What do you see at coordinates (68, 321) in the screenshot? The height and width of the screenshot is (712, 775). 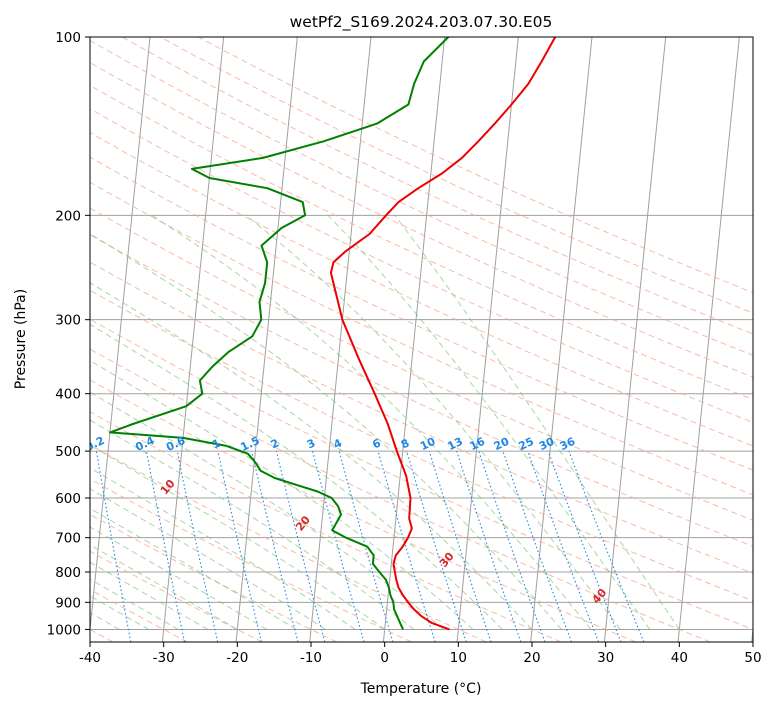 I see `y-tick-label: 300` at bounding box center [68, 321].